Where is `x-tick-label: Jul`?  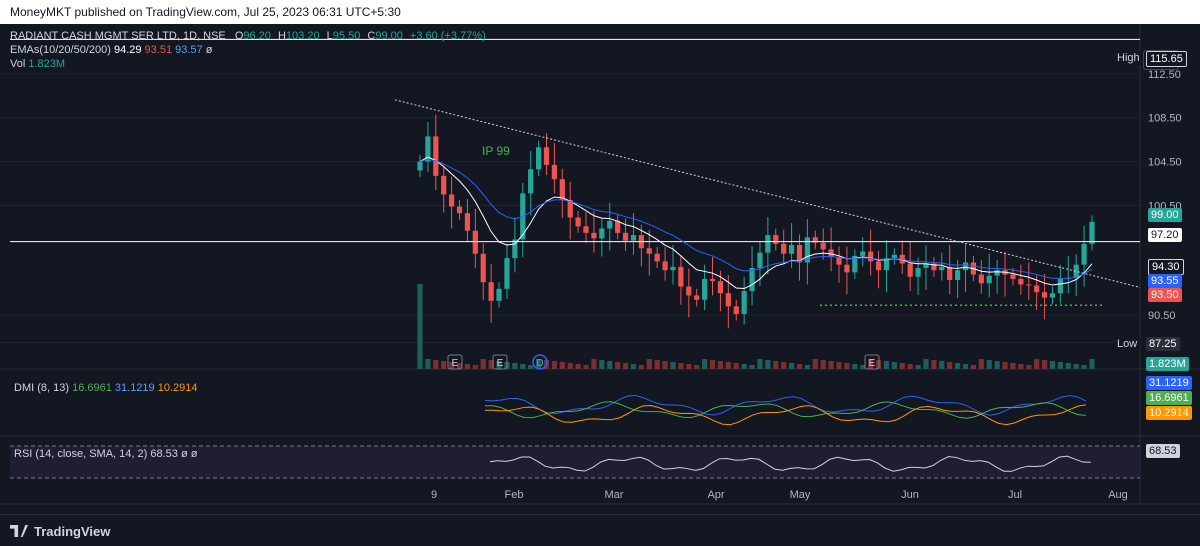
x-tick-label: Jul is located at coordinates (1015, 495).